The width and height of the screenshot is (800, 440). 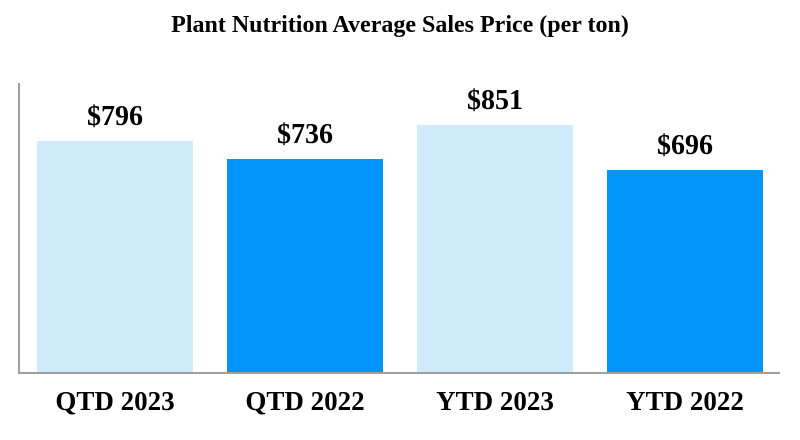 I want to click on bar-group-qtd-2022: $736, so click(x=305, y=246).